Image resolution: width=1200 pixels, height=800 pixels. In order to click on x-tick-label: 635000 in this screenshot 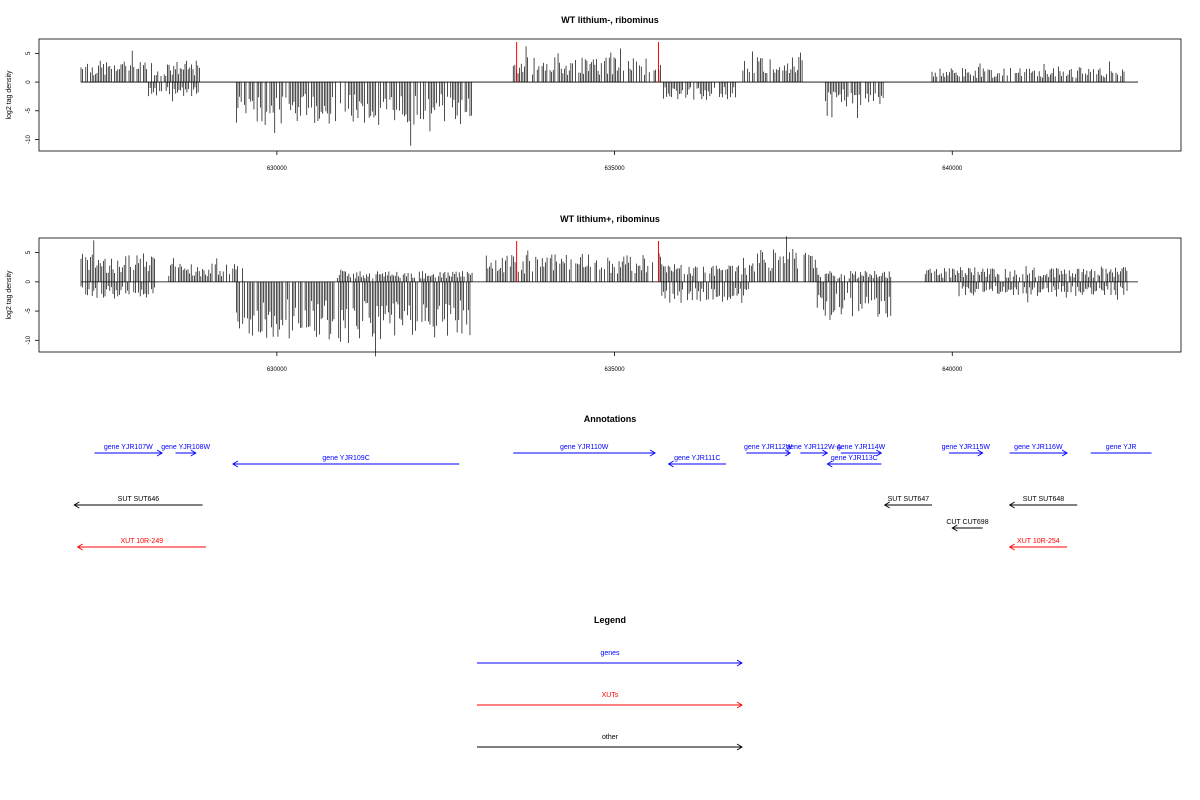, I will do `click(615, 370)`.